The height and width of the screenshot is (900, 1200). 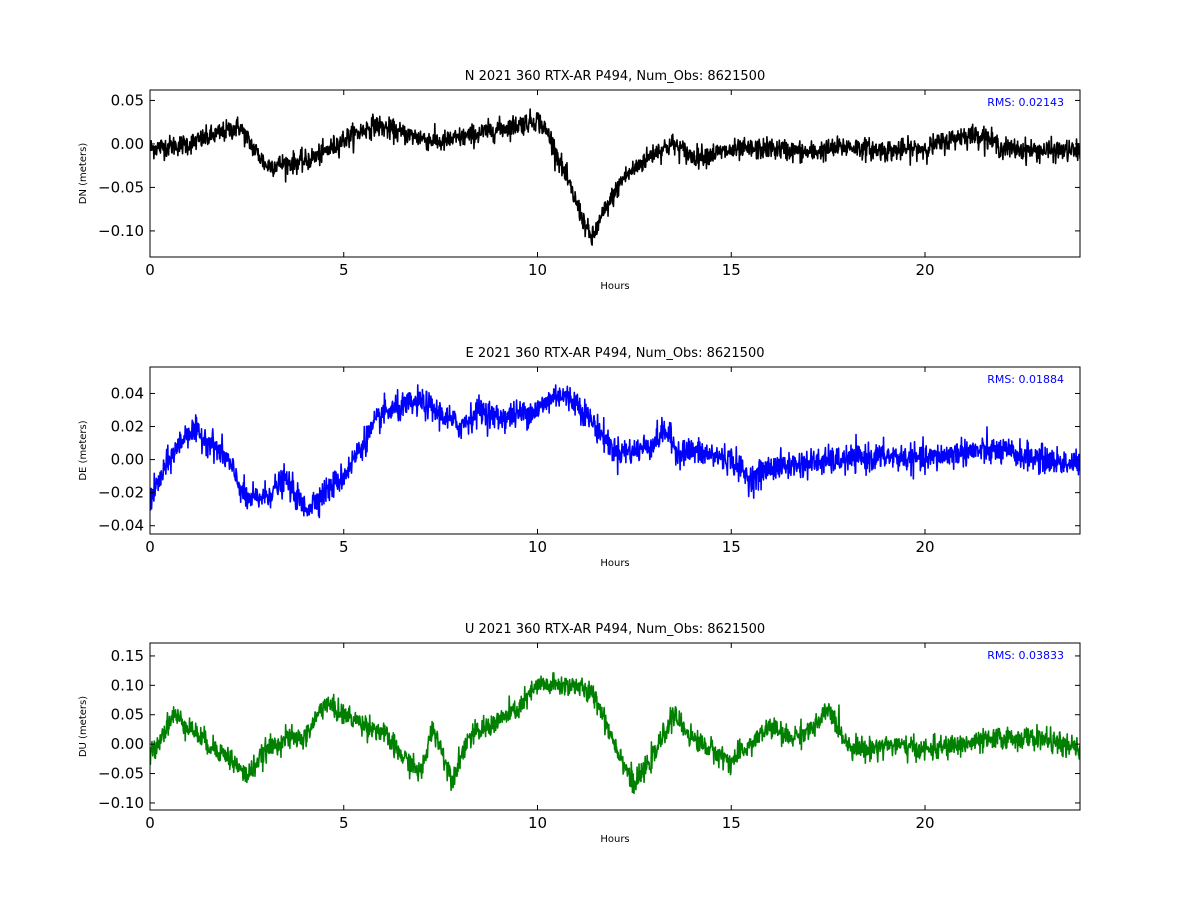 What do you see at coordinates (615, 629) in the screenshot?
I see `u-chart-title: U 2021 360 RTX-AR P494, Num_Obs: 8621500` at bounding box center [615, 629].